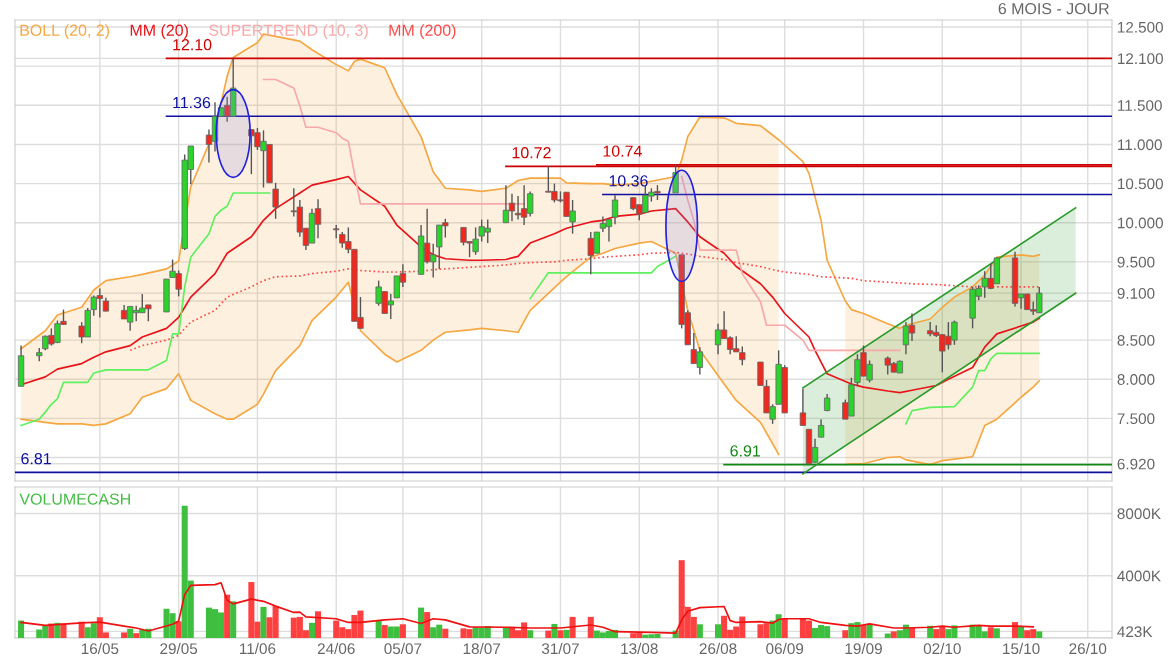 Image resolution: width=1170 pixels, height=662 pixels. I want to click on x-tick-label: 06/09, so click(785, 648).